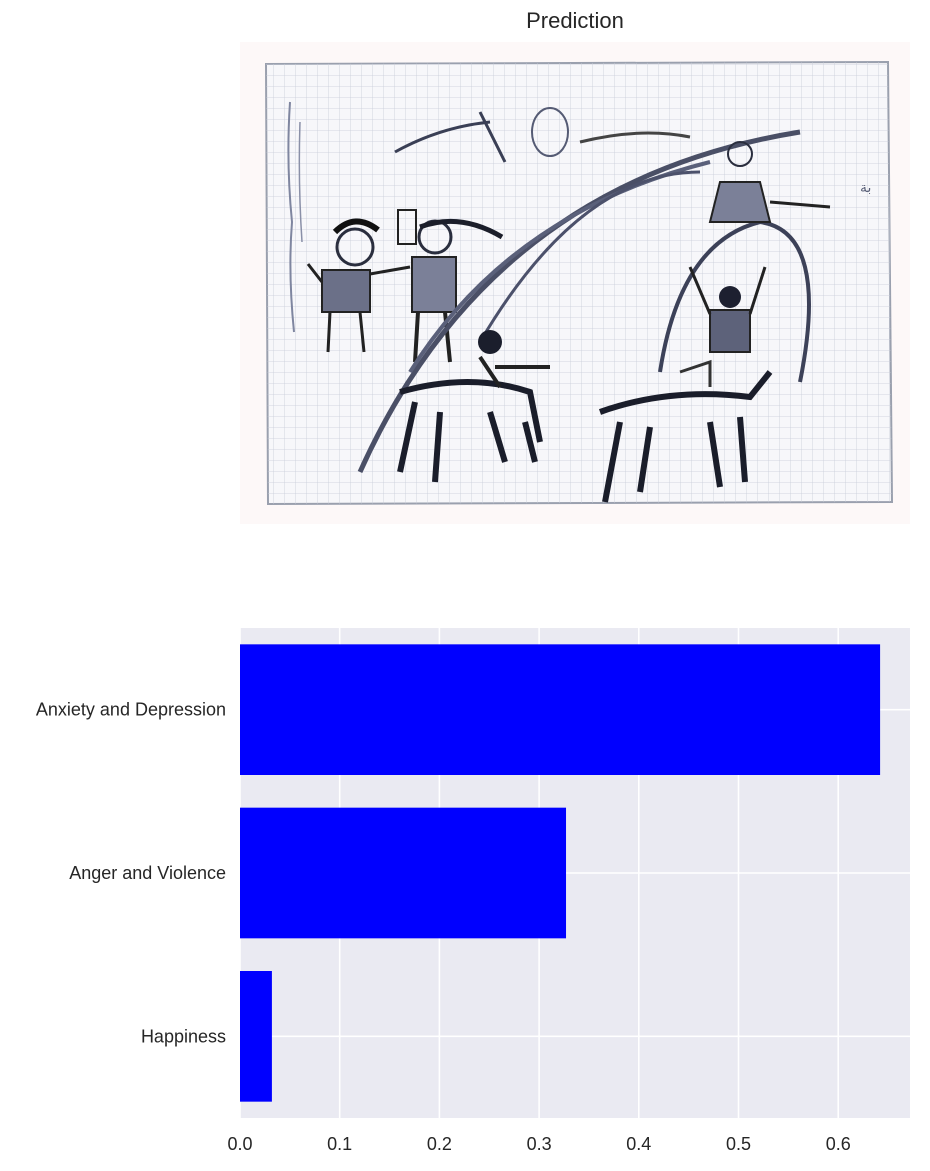 This screenshot has width=930, height=1171. I want to click on category-label: Anger and Violence, so click(147, 873).